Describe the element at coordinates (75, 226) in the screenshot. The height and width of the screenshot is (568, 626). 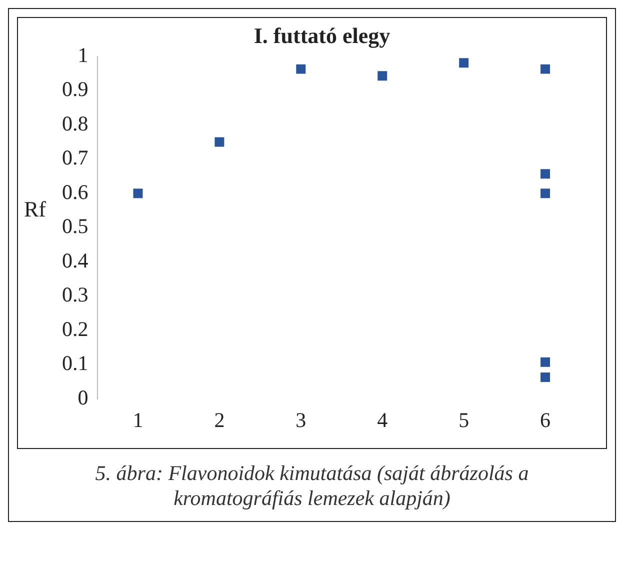
I see `y-tick-label: 0.5` at that location.